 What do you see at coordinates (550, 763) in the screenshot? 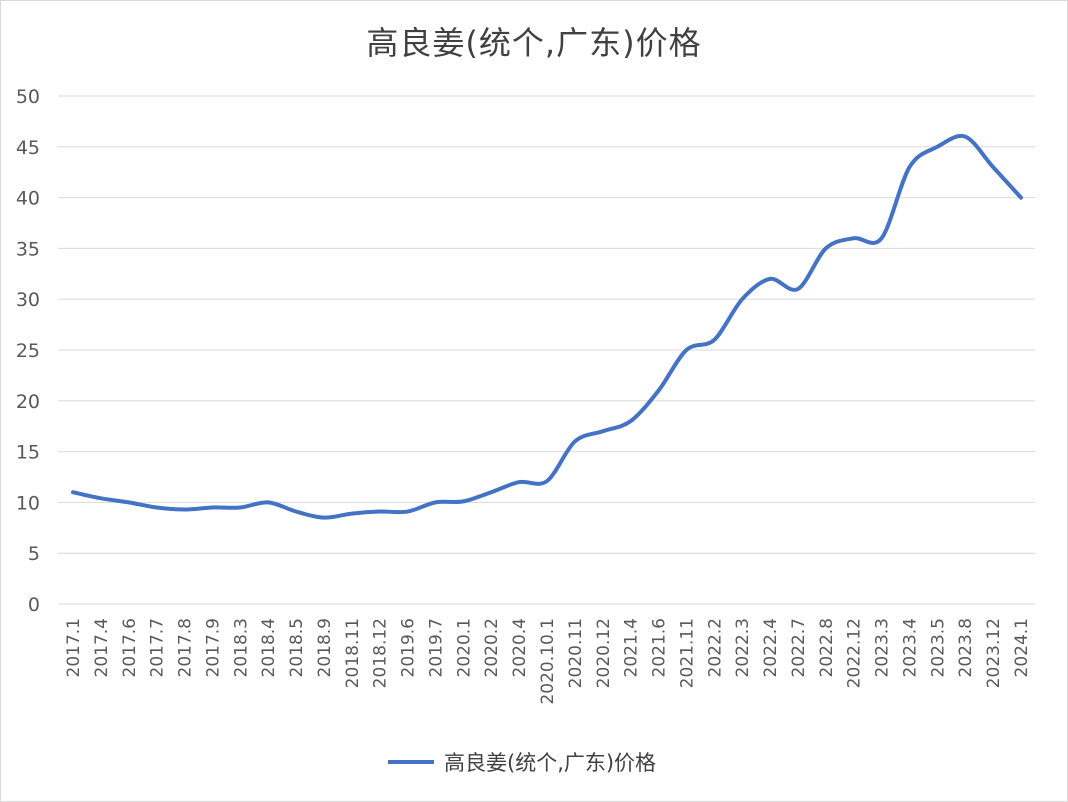
I see `legend-label: 高良姜(统个,广东)价格` at bounding box center [550, 763].